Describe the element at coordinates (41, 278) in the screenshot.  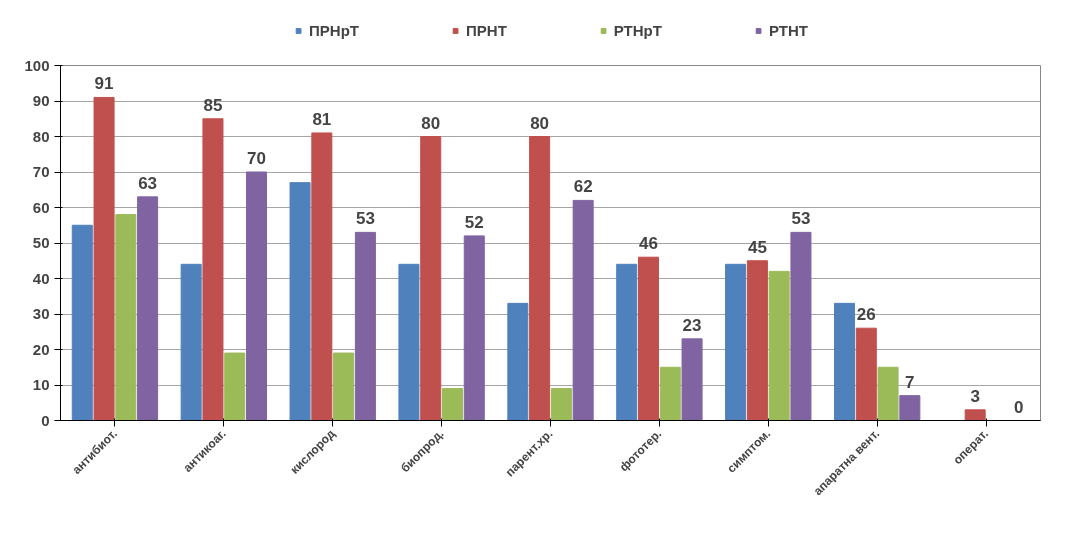
I see `y-tick-label: 40` at that location.